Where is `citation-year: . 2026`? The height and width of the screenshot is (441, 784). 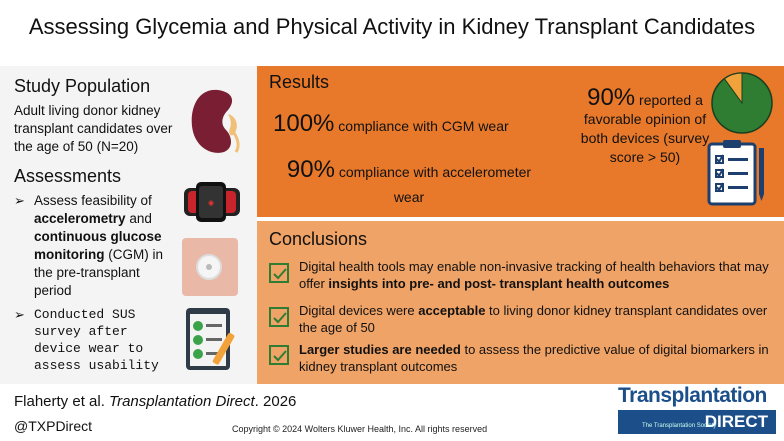
citation-year: . 2026 is located at coordinates (275, 401).